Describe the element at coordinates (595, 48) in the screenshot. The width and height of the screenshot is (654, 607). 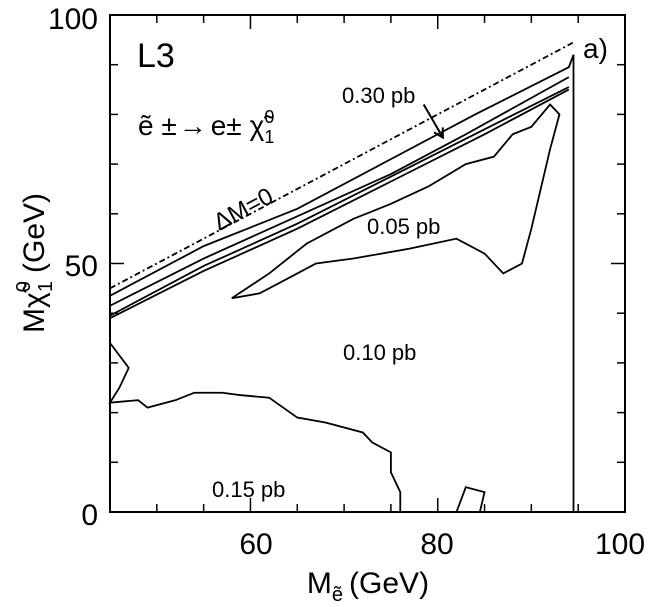
I see `panel-label: a)` at that location.